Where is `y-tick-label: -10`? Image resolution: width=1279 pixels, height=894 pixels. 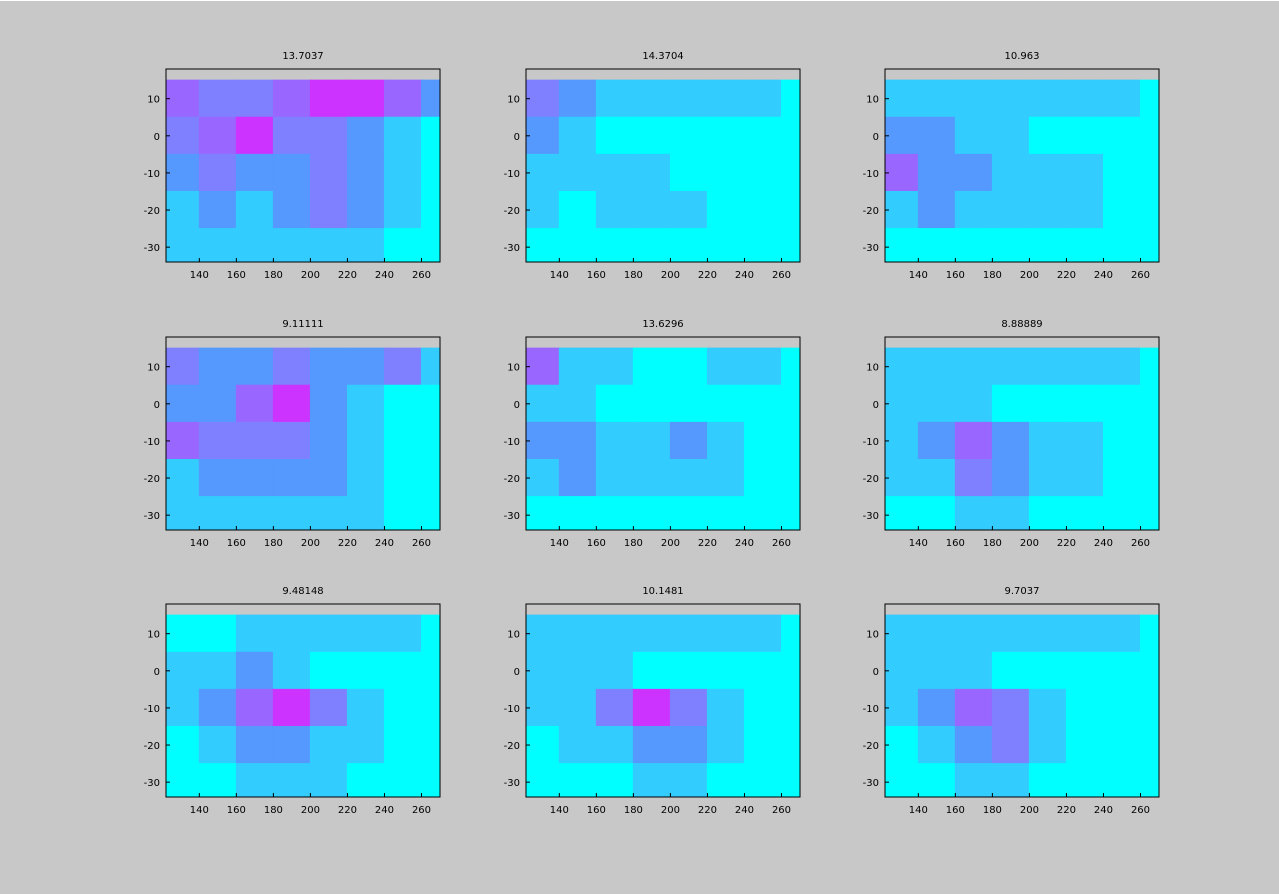 y-tick-label: -10 is located at coordinates (152, 174).